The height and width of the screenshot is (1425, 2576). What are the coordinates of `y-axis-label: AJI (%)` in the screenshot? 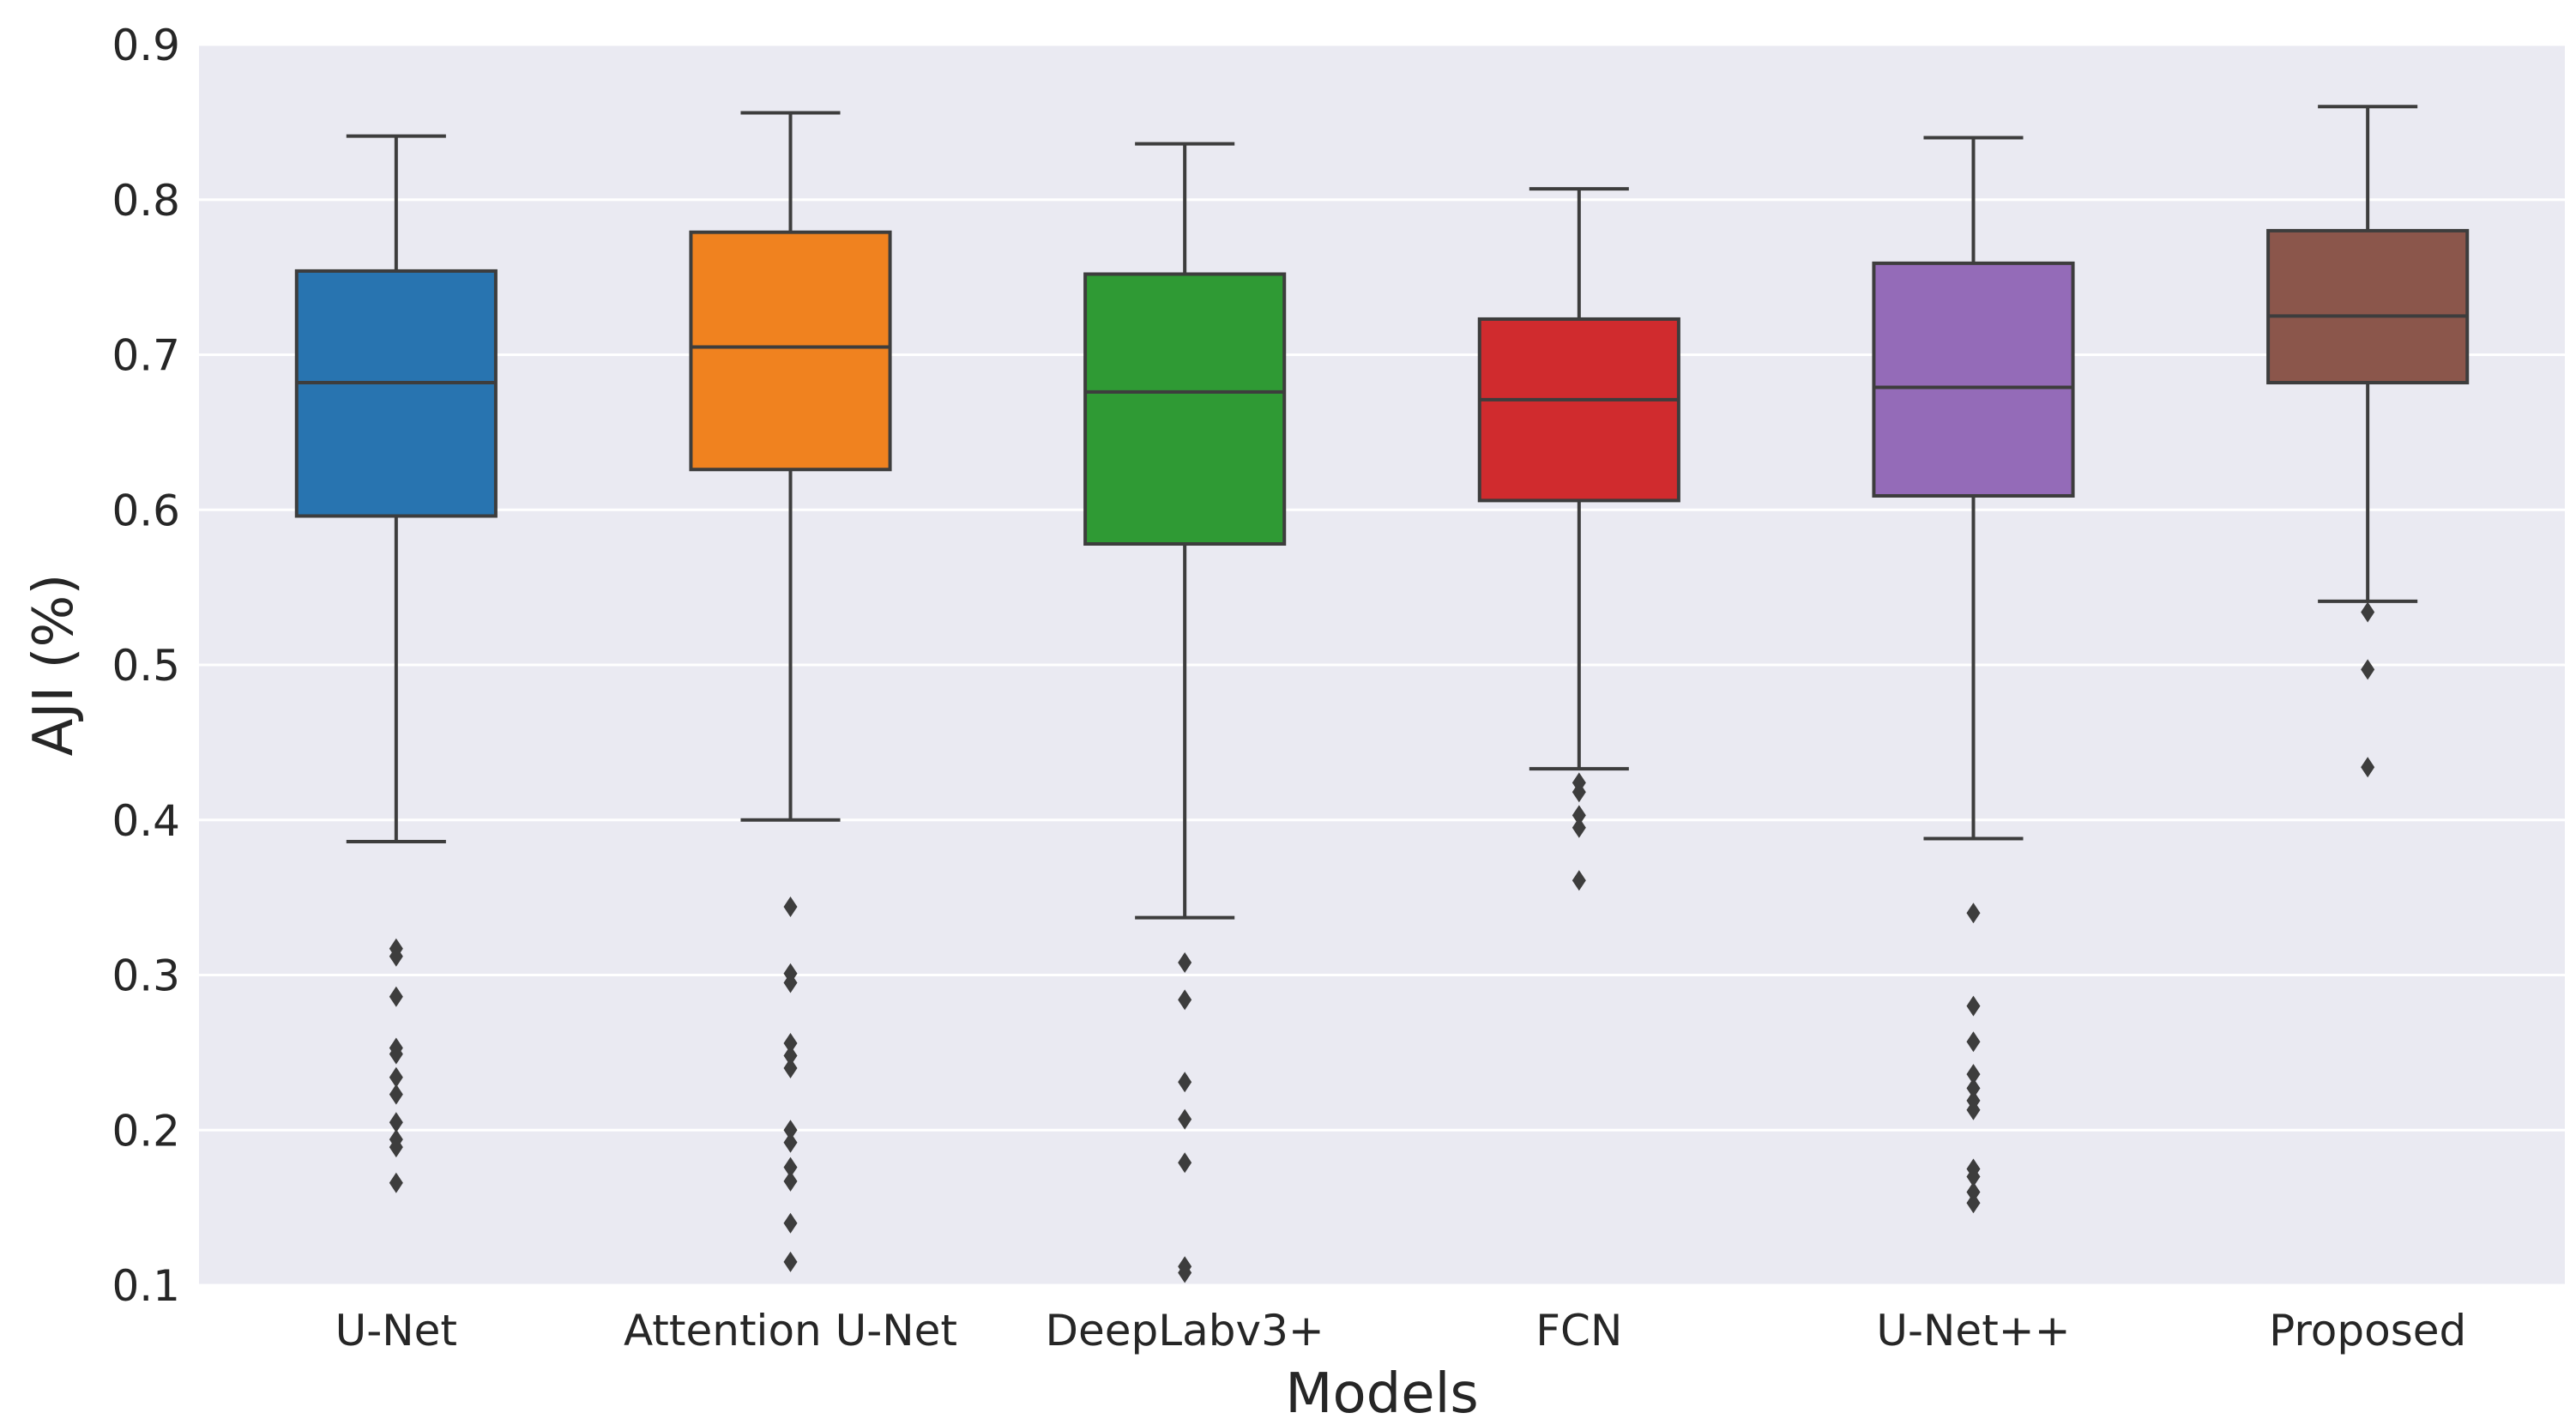 It's located at (54, 666).